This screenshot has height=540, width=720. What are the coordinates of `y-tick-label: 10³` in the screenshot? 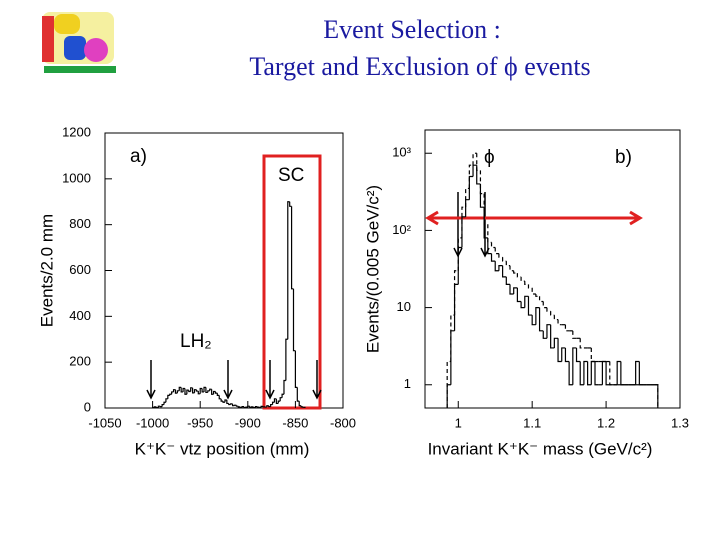 It's located at (401, 152).